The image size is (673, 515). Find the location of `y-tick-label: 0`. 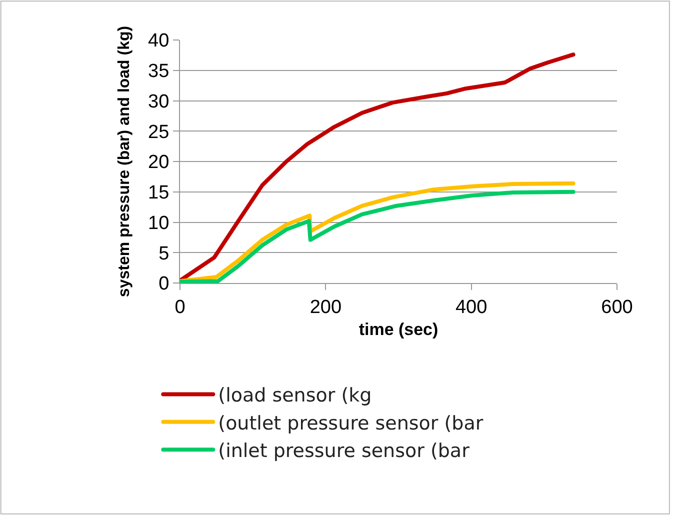

y-tick-label: 0 is located at coordinates (164, 284).